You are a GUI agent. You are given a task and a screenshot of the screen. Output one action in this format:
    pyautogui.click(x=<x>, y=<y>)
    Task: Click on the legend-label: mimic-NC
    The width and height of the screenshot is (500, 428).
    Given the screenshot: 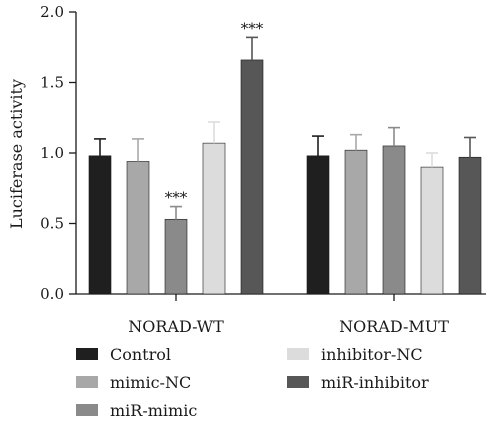 What is the action you would take?
    pyautogui.click(x=150, y=382)
    